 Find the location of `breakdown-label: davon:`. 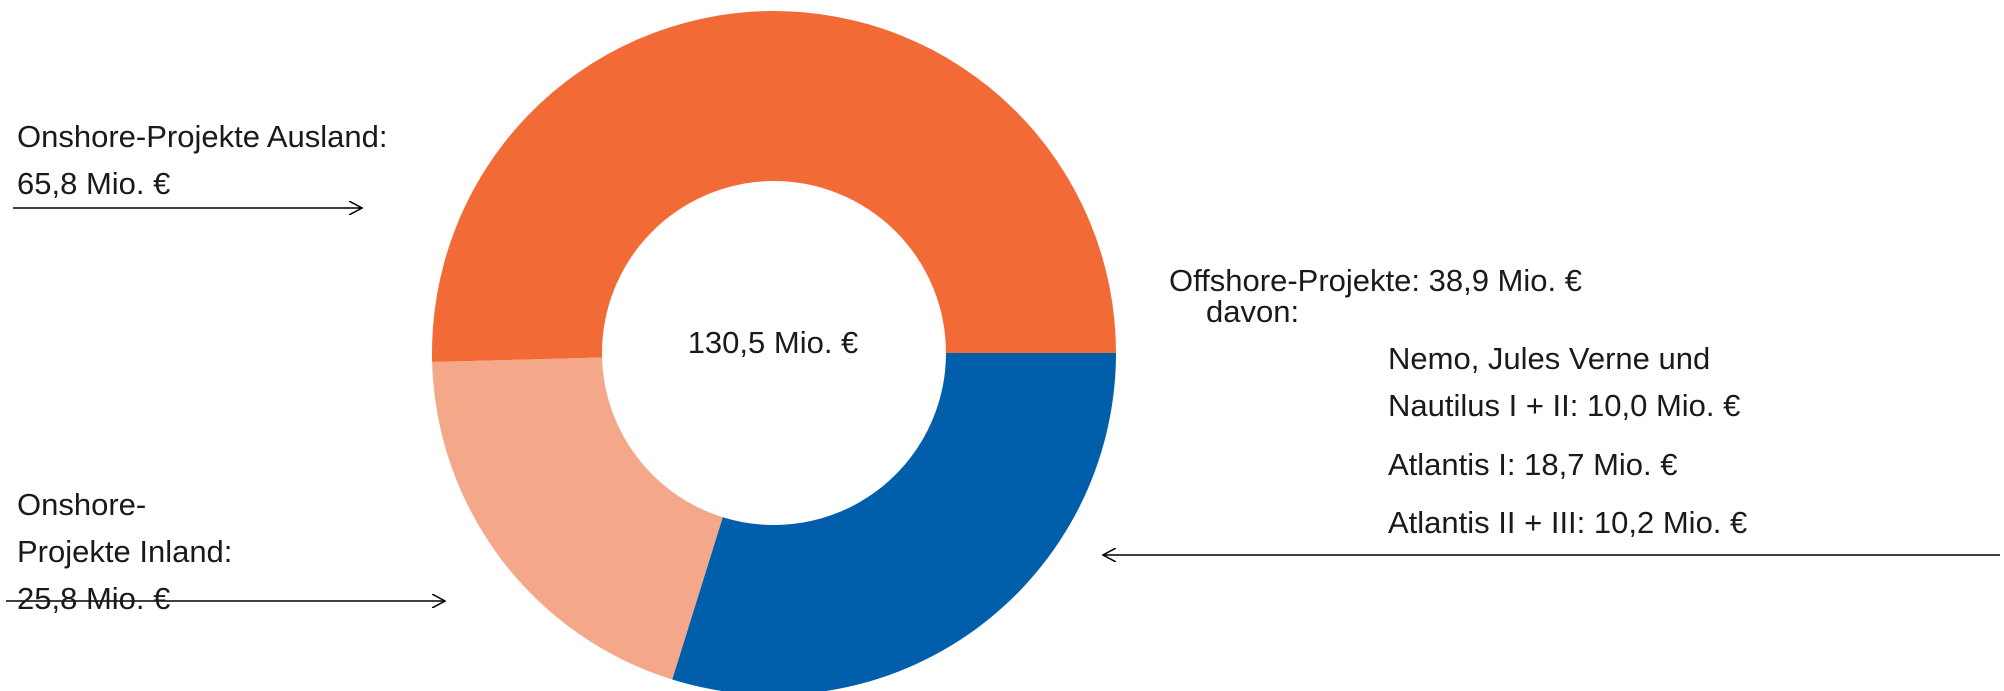

breakdown-label: davon: is located at coordinates (1253, 311).